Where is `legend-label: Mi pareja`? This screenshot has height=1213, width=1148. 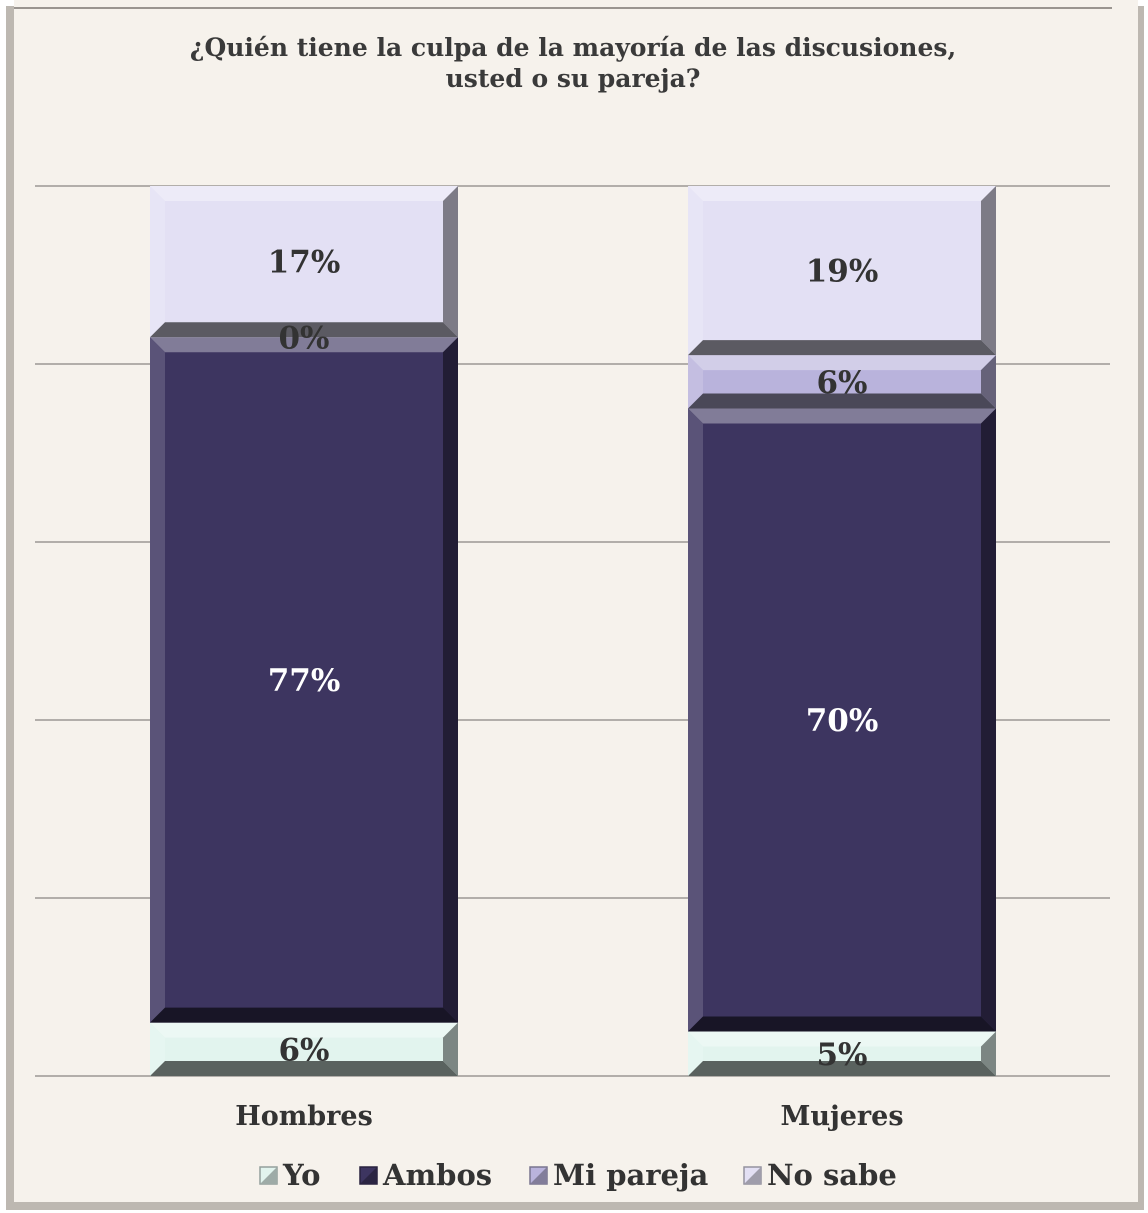 legend-label: Mi pareja is located at coordinates (631, 1175).